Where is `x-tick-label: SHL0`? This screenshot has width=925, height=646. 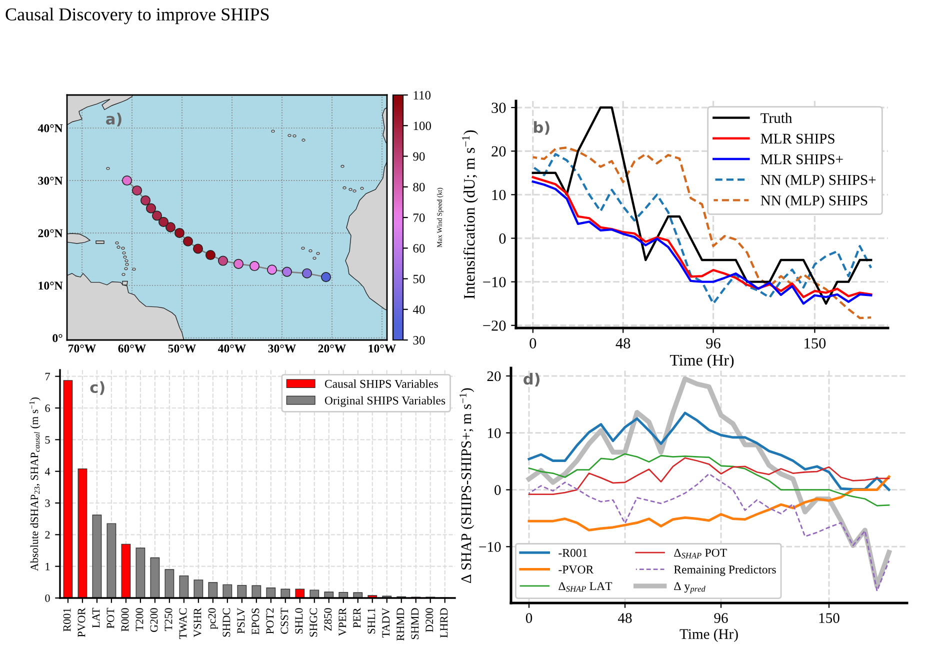
x-tick-label: SHL0 is located at coordinates (299, 621).